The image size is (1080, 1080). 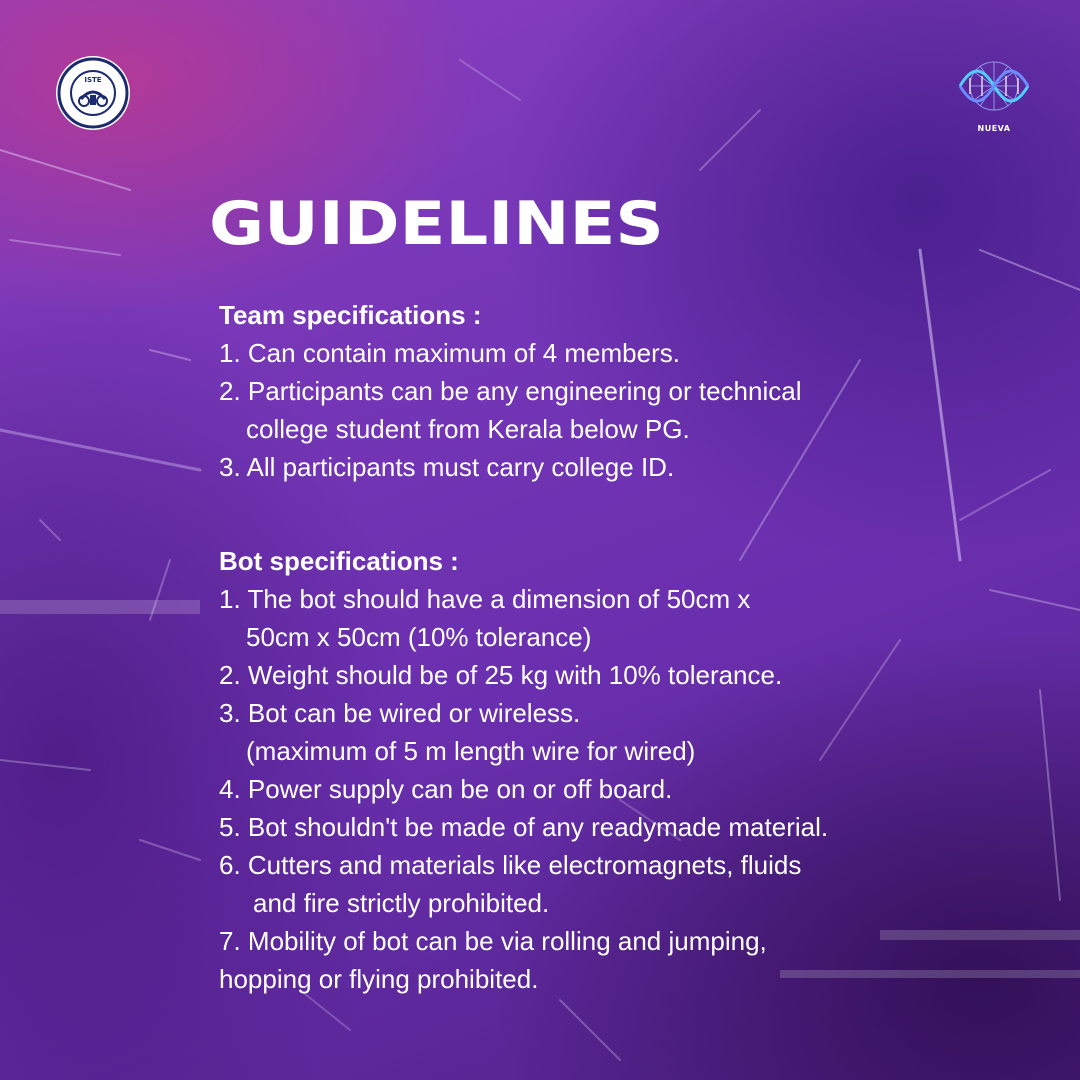 I want to click on bot-item-continued: 50cm x 50cm (10% tolerance), so click(x=419, y=637).